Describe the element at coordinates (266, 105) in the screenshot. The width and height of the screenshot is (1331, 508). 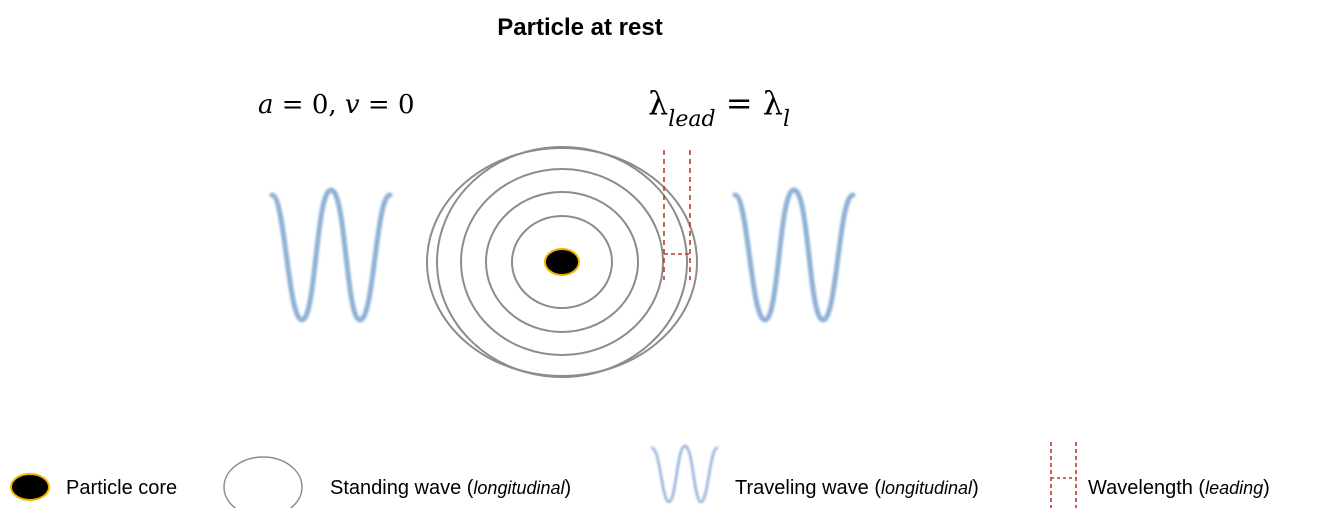
I see `acceleration-symbol: a` at that location.